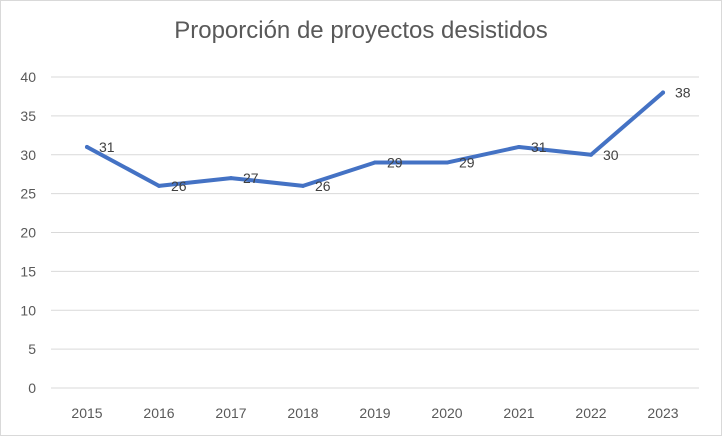 This screenshot has width=722, height=436. I want to click on data-label: 27, so click(251, 178).